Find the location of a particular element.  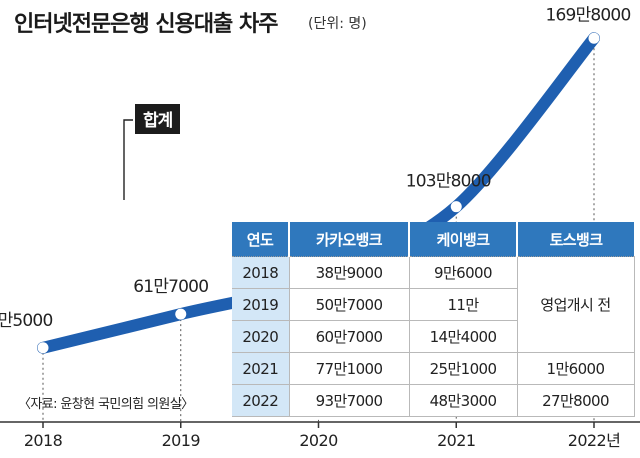

data-label: 48만5000 is located at coordinates (26, 321).